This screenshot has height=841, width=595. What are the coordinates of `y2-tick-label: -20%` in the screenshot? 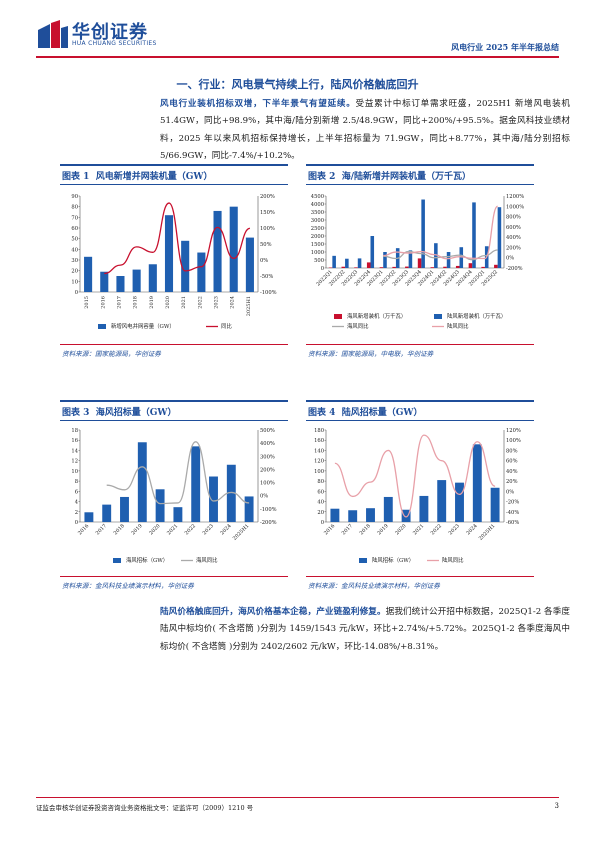 It's located at (512, 503).